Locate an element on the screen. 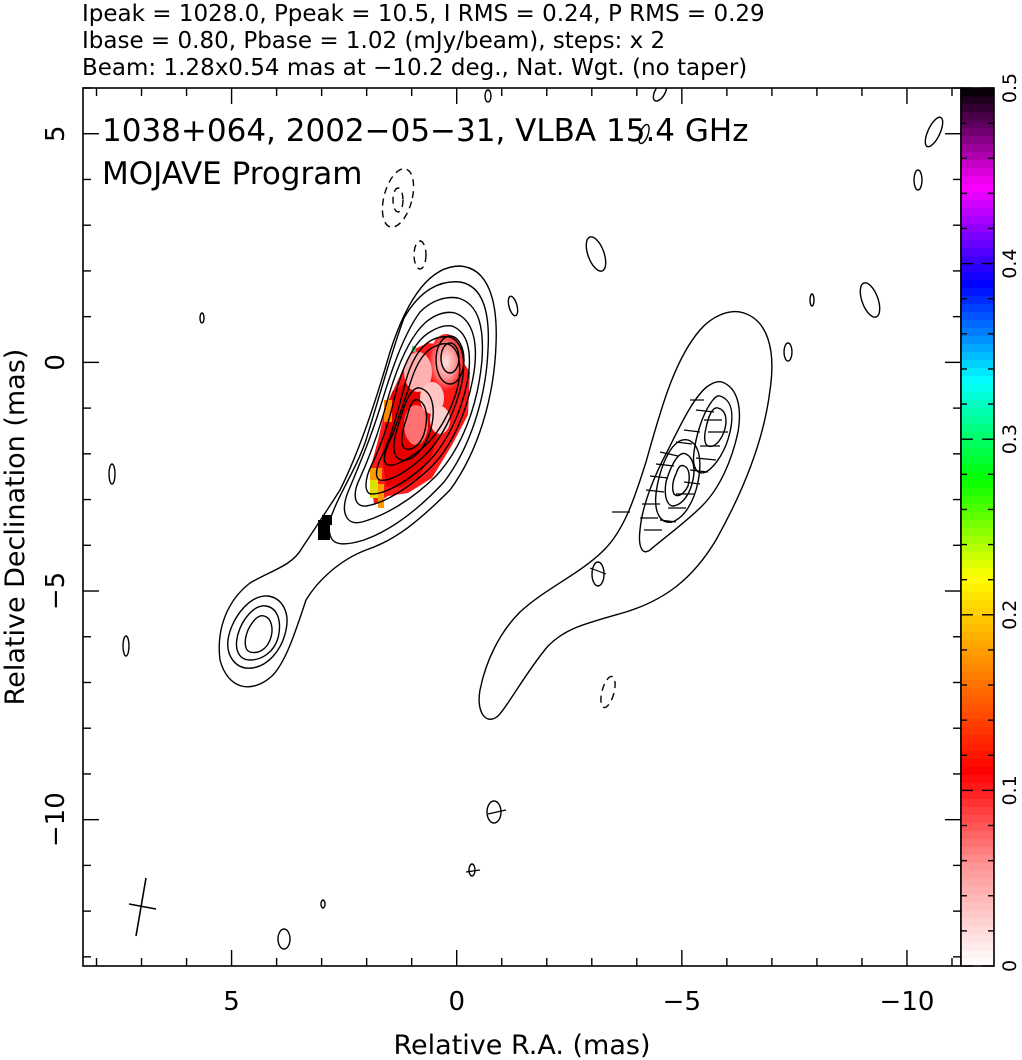  x-tick-label: −10 is located at coordinates (907, 1002).